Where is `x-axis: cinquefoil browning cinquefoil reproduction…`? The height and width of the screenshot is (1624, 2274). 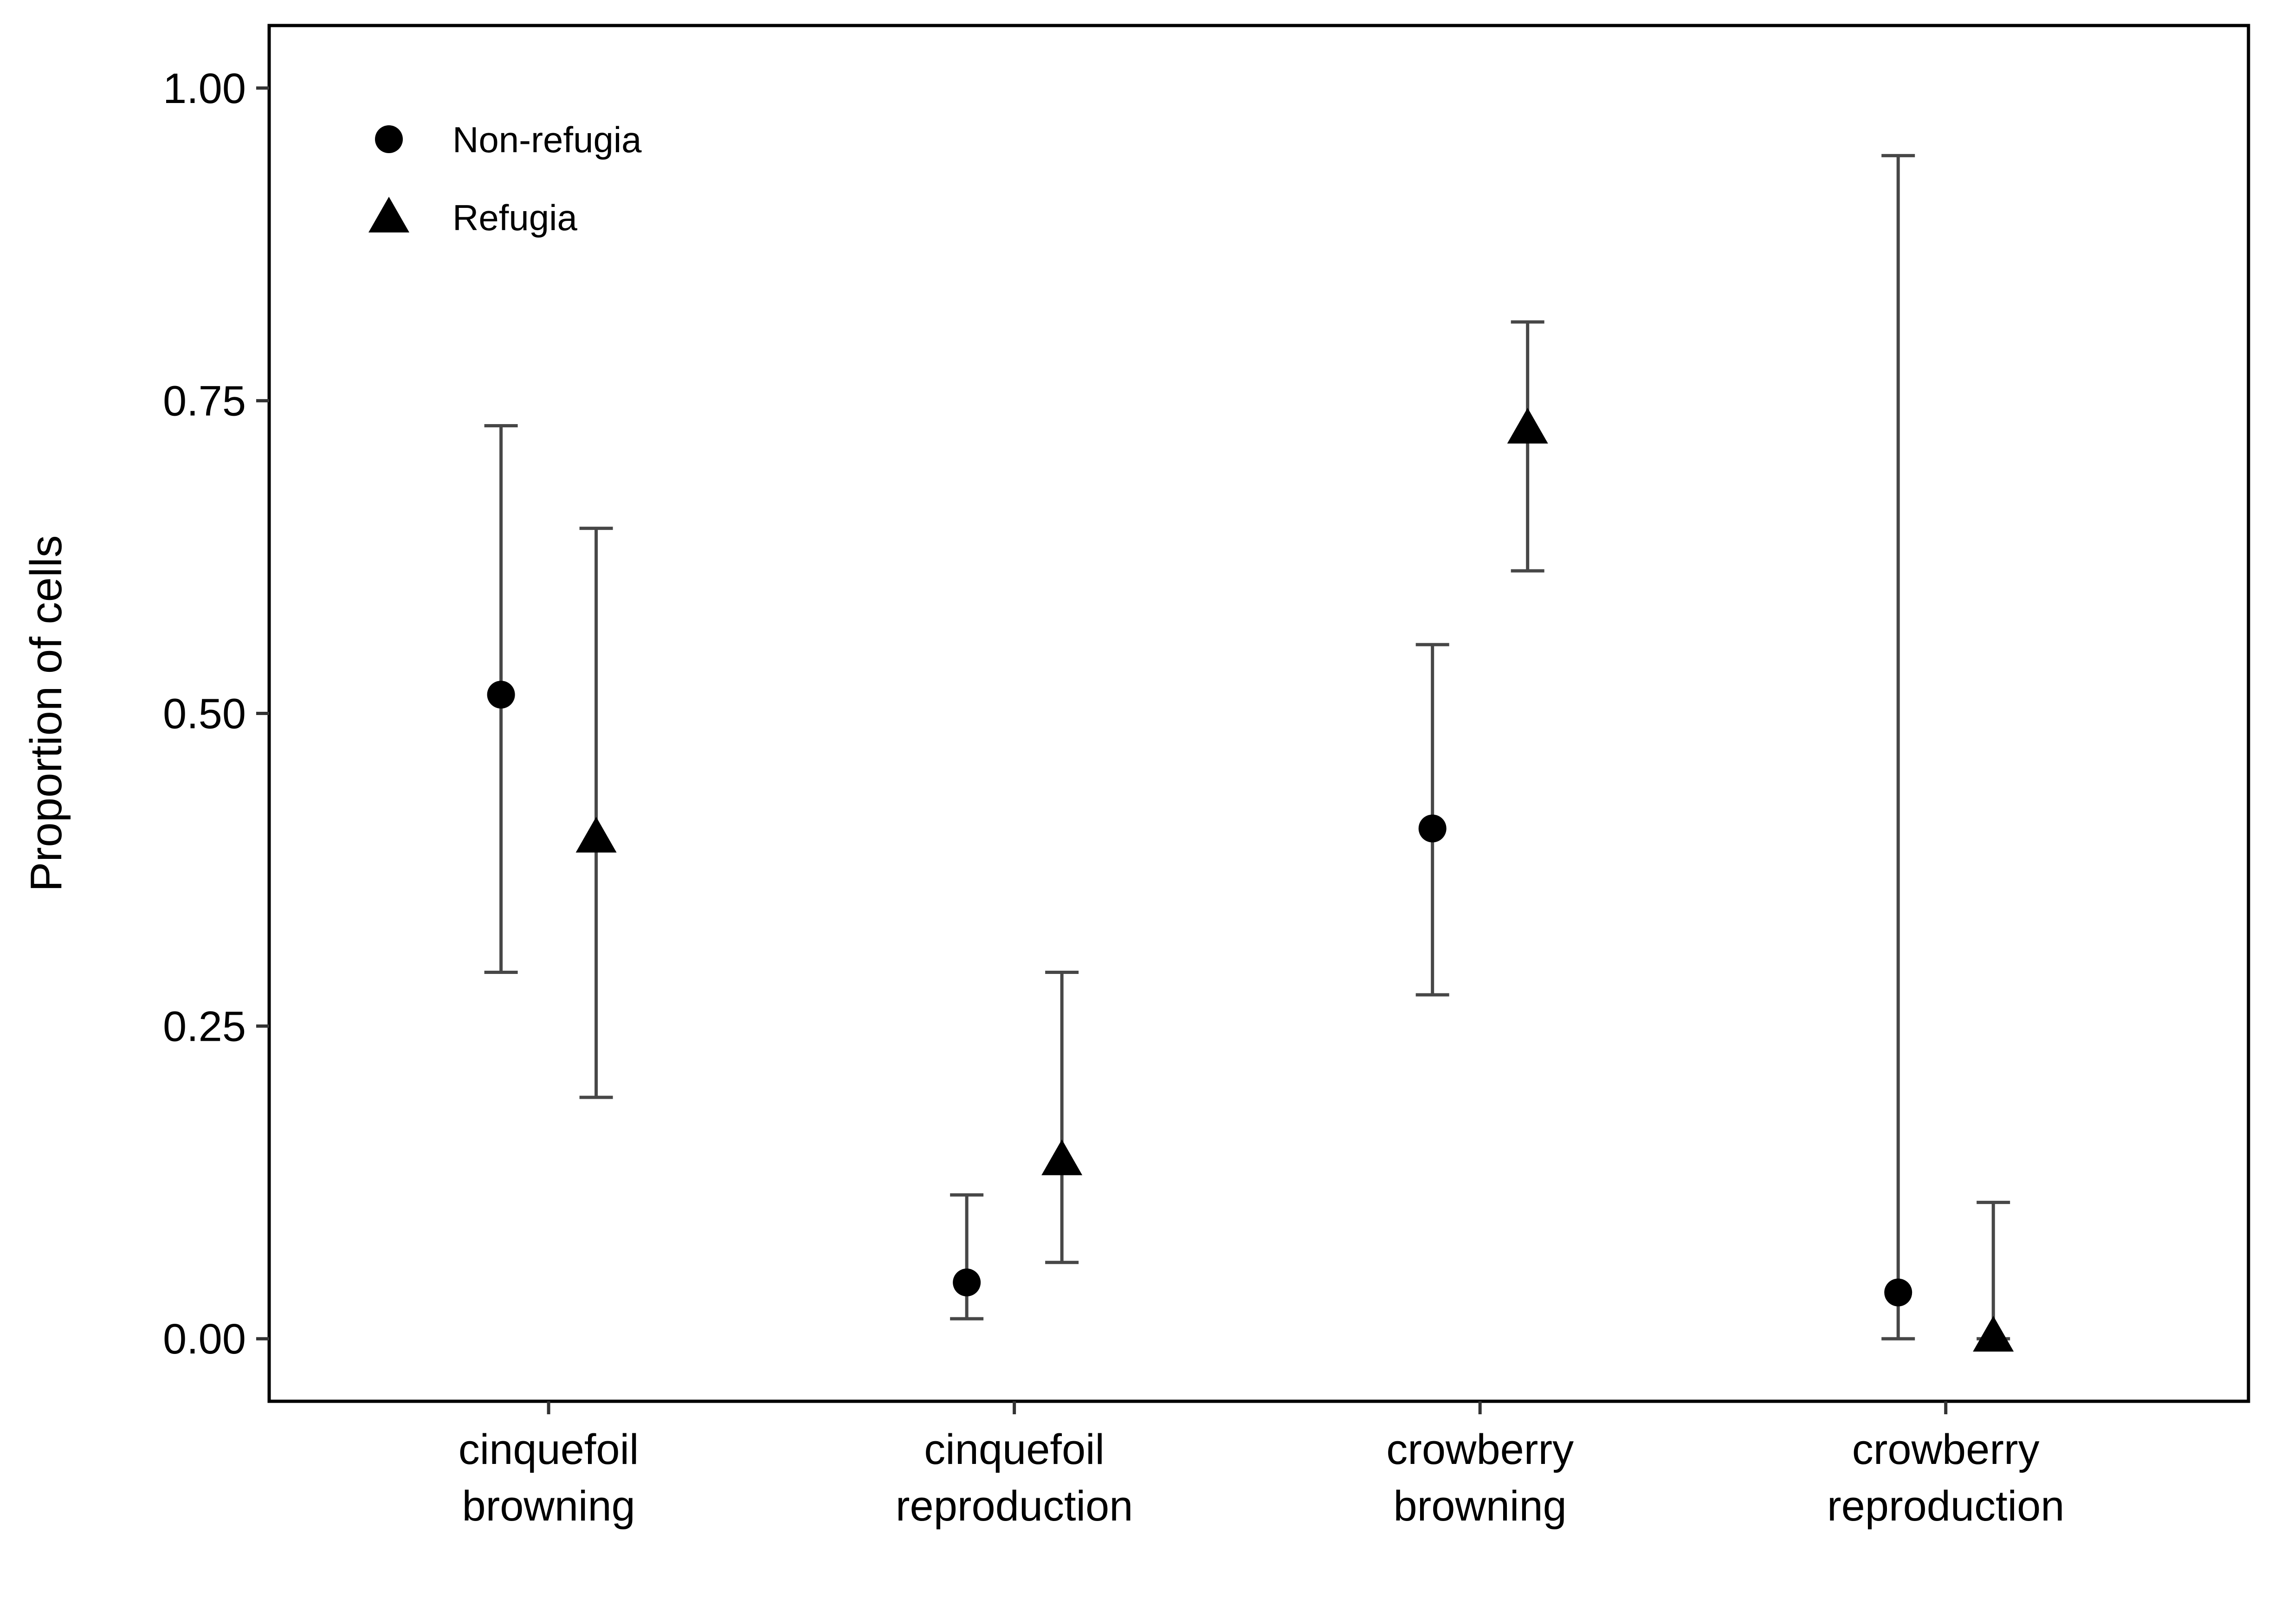
x-axis: cinquefoil browning cinquefoil reproduction… is located at coordinates (1261, 1466).